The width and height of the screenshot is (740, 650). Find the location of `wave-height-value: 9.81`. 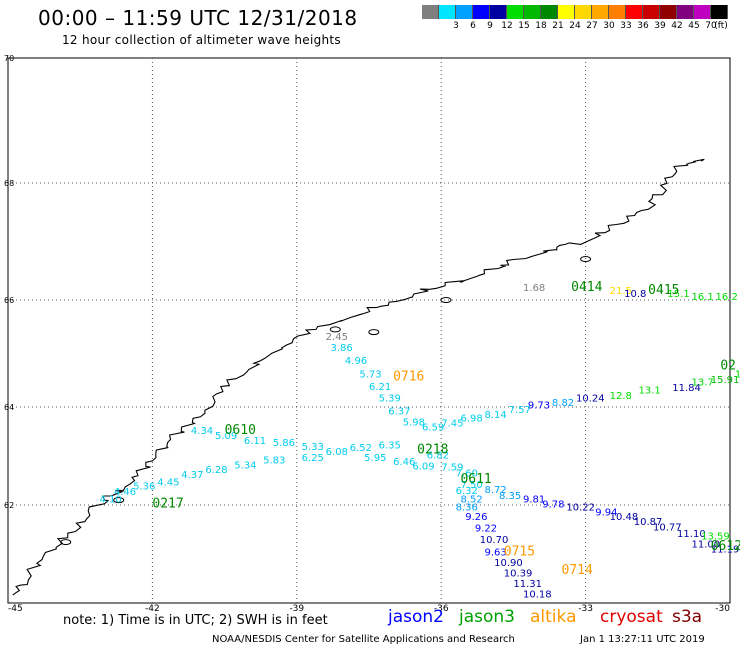

wave-height-value: 9.81 is located at coordinates (534, 500).